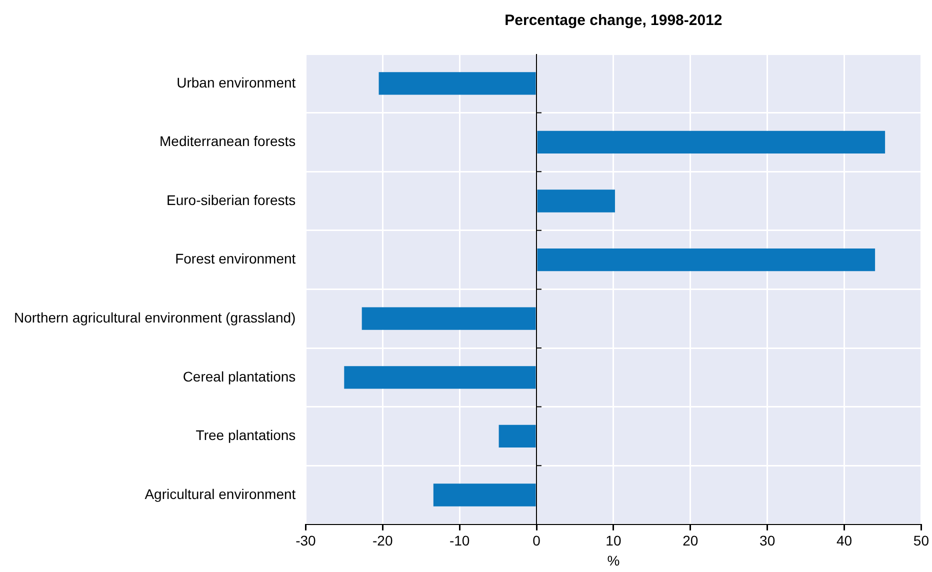  Describe the element at coordinates (536, 540) in the screenshot. I see `x-tick-label: 0` at that location.